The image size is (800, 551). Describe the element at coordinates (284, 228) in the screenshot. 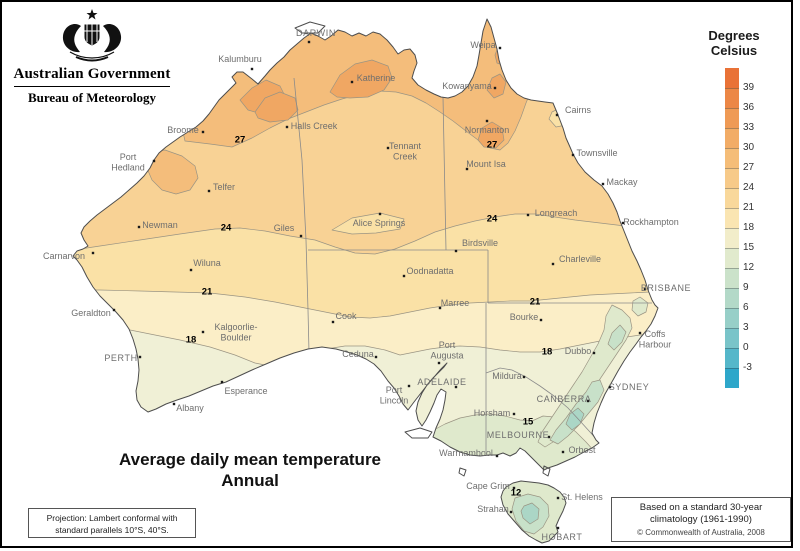

I see `city-label: Giles` at that location.